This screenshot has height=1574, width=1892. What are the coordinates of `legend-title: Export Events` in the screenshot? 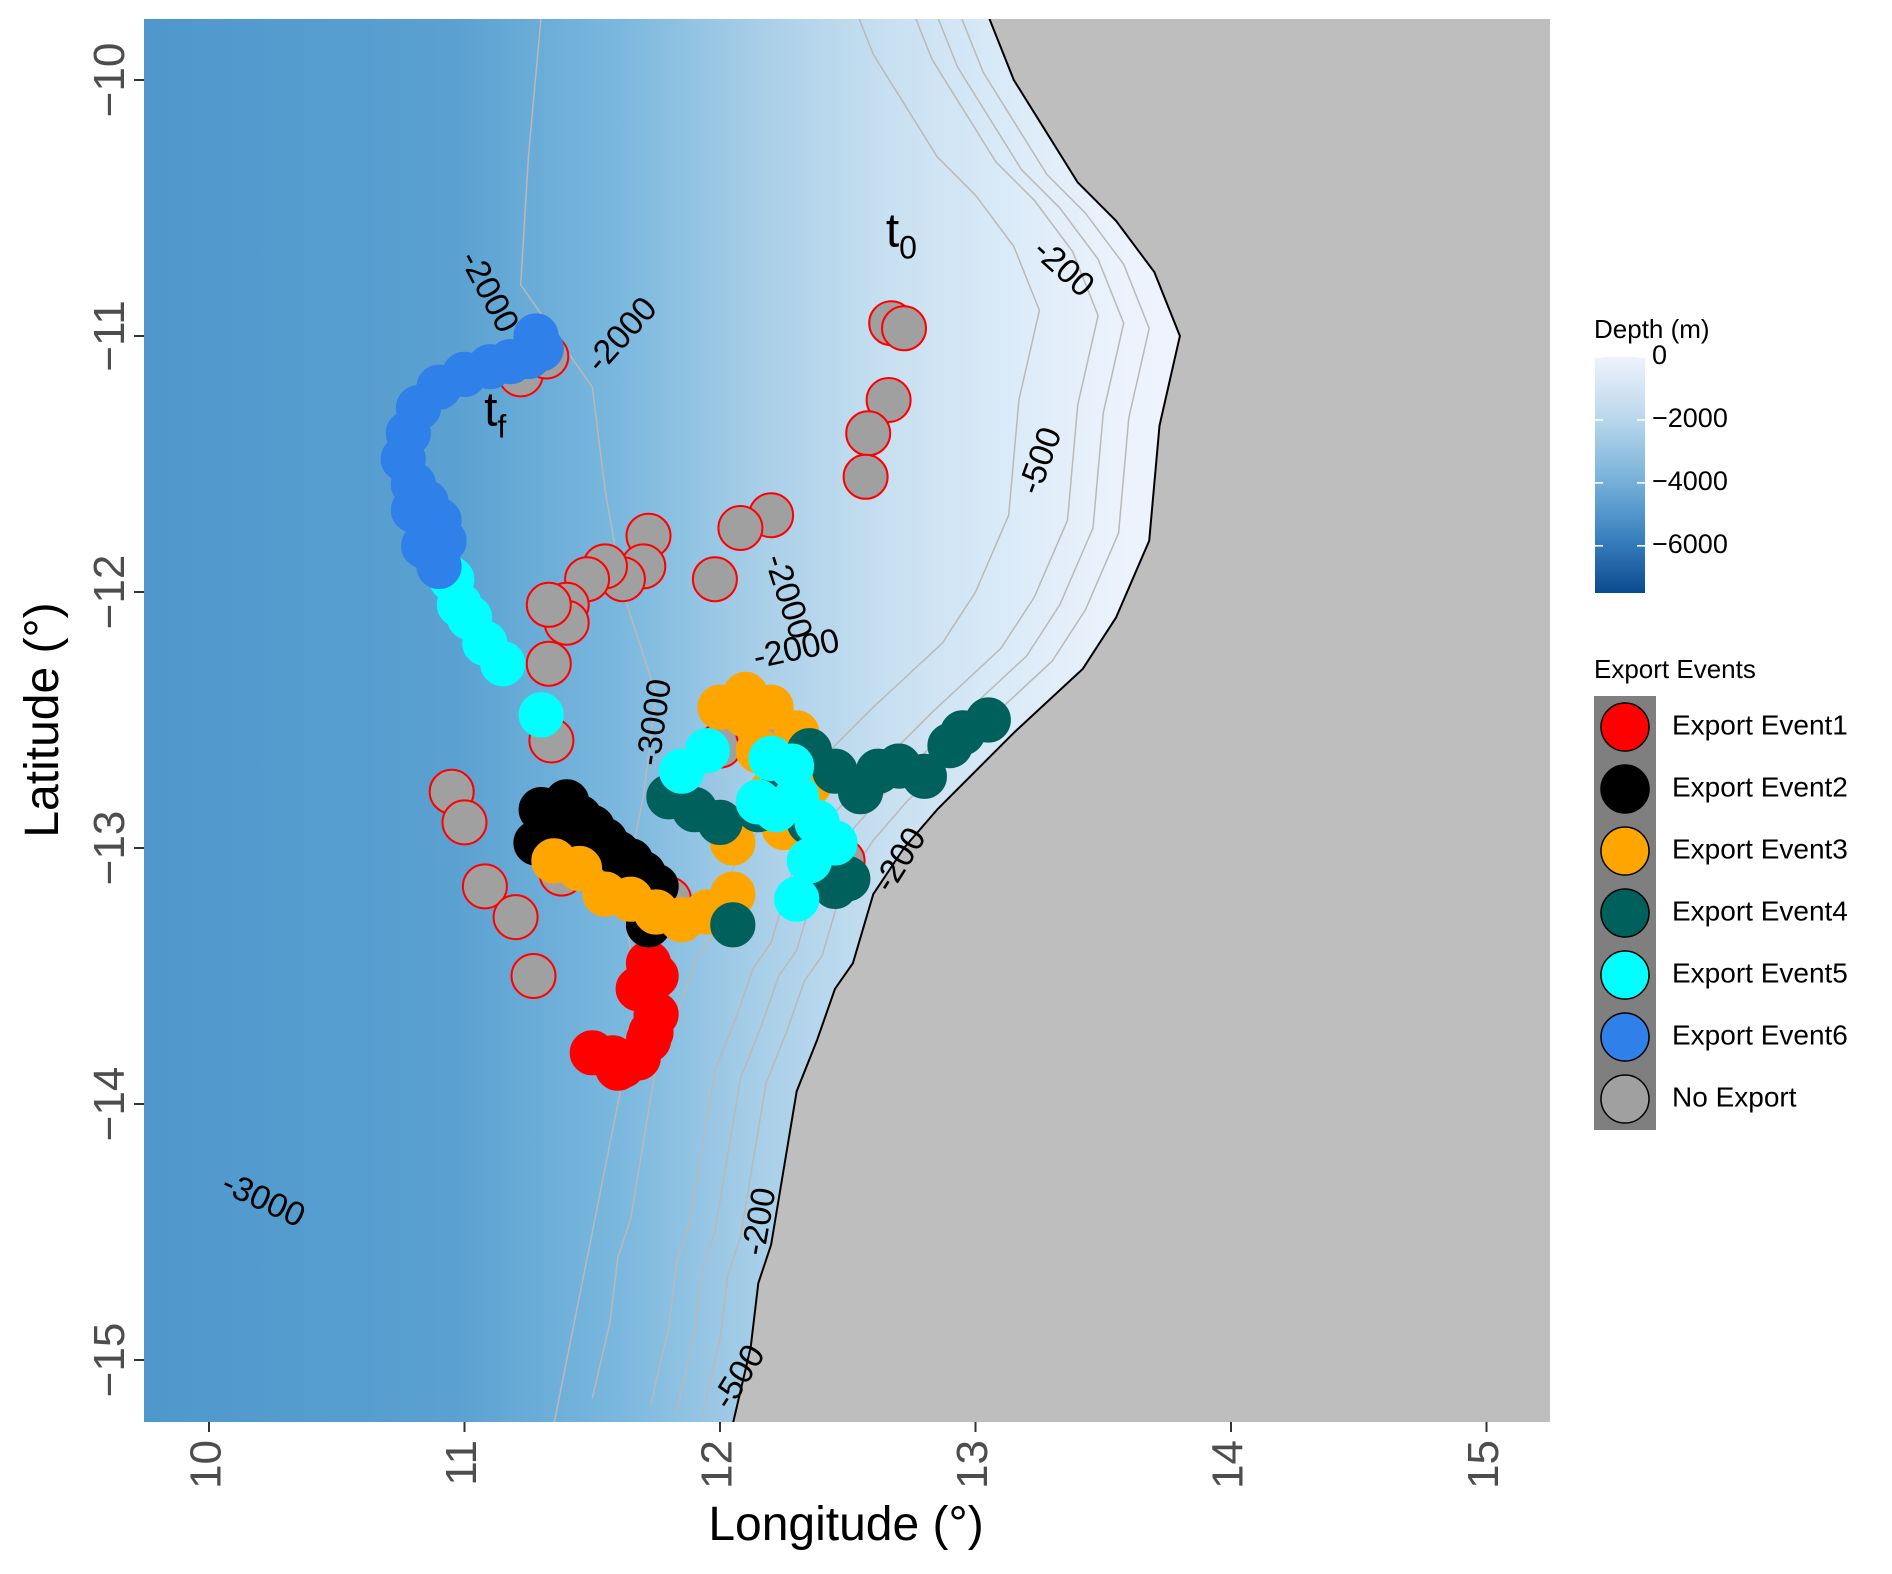 It's located at (1675, 669).